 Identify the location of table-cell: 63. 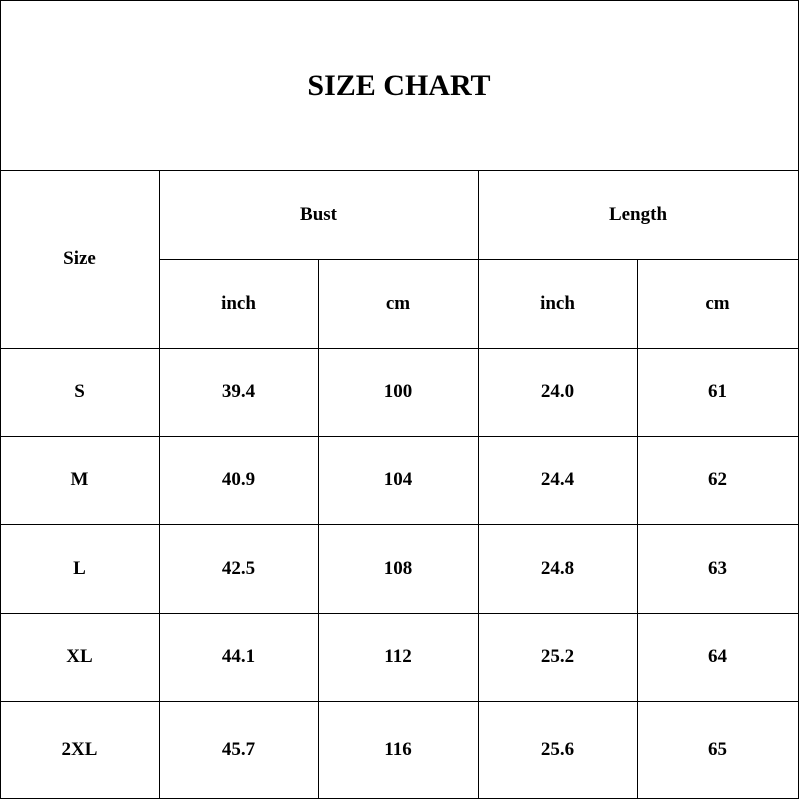
(717, 568).